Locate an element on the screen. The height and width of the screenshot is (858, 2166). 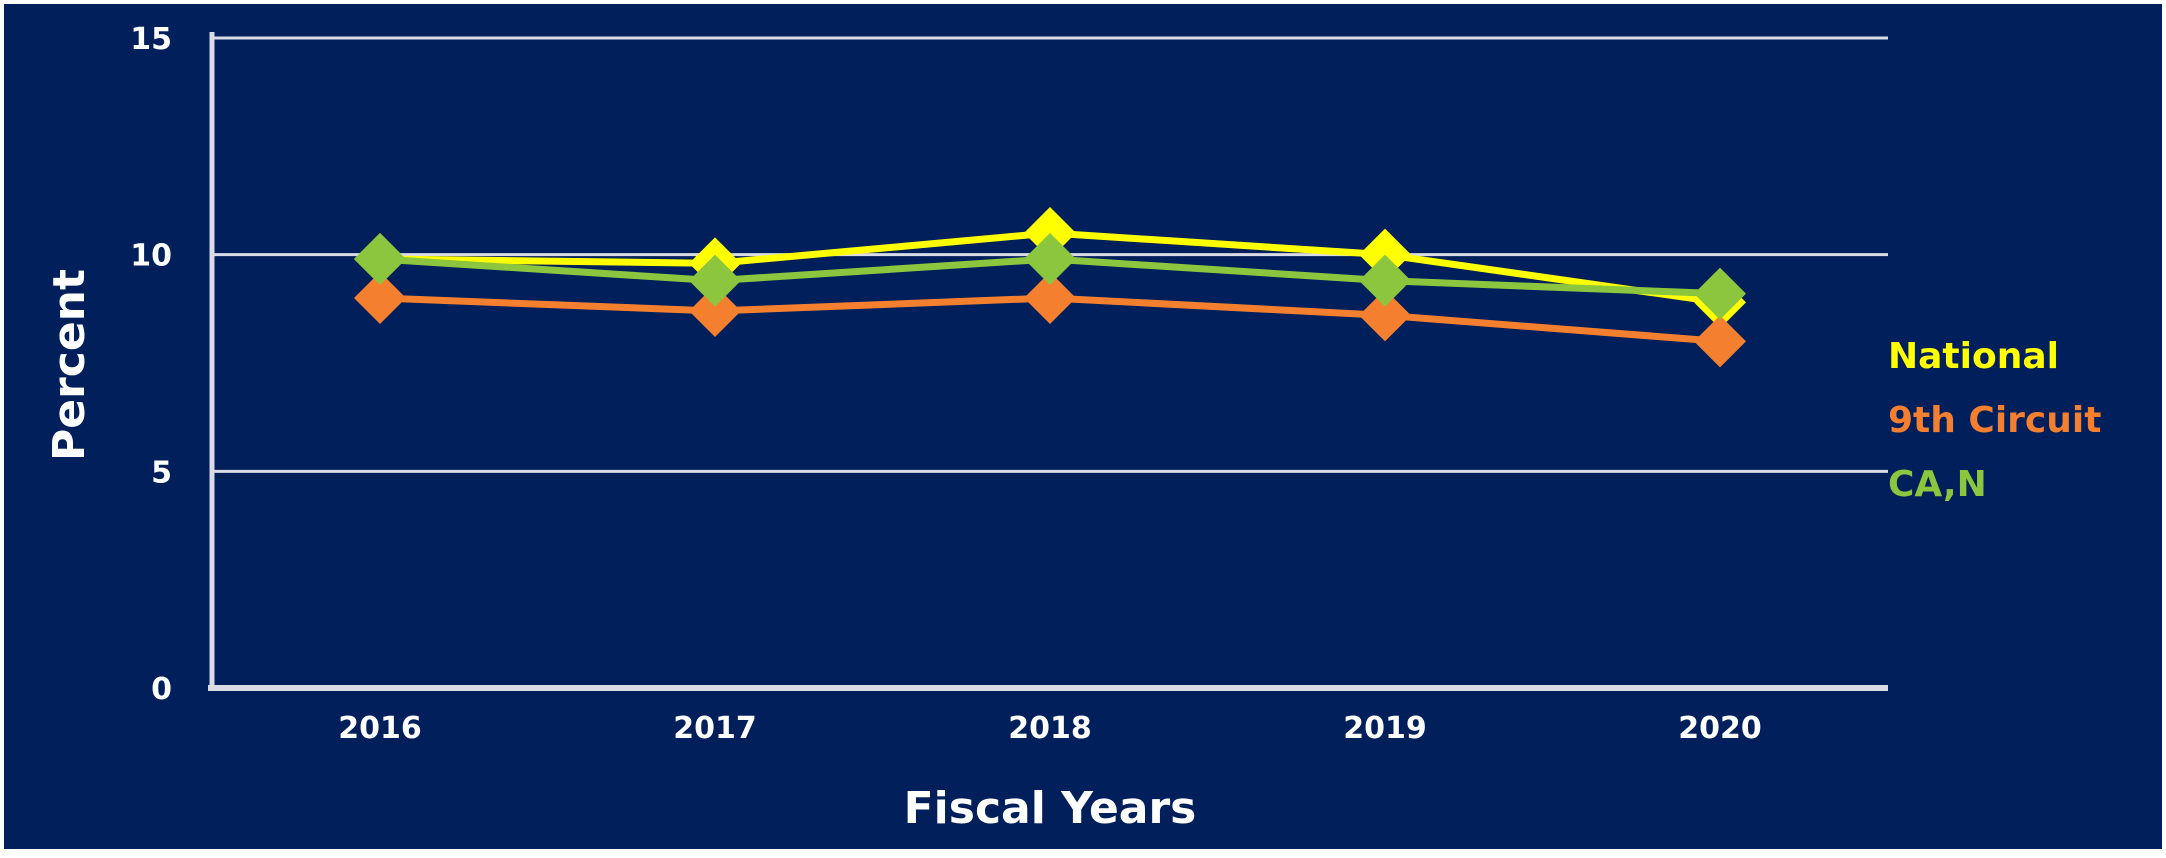
series-9th-circuit is located at coordinates (1050, 320).